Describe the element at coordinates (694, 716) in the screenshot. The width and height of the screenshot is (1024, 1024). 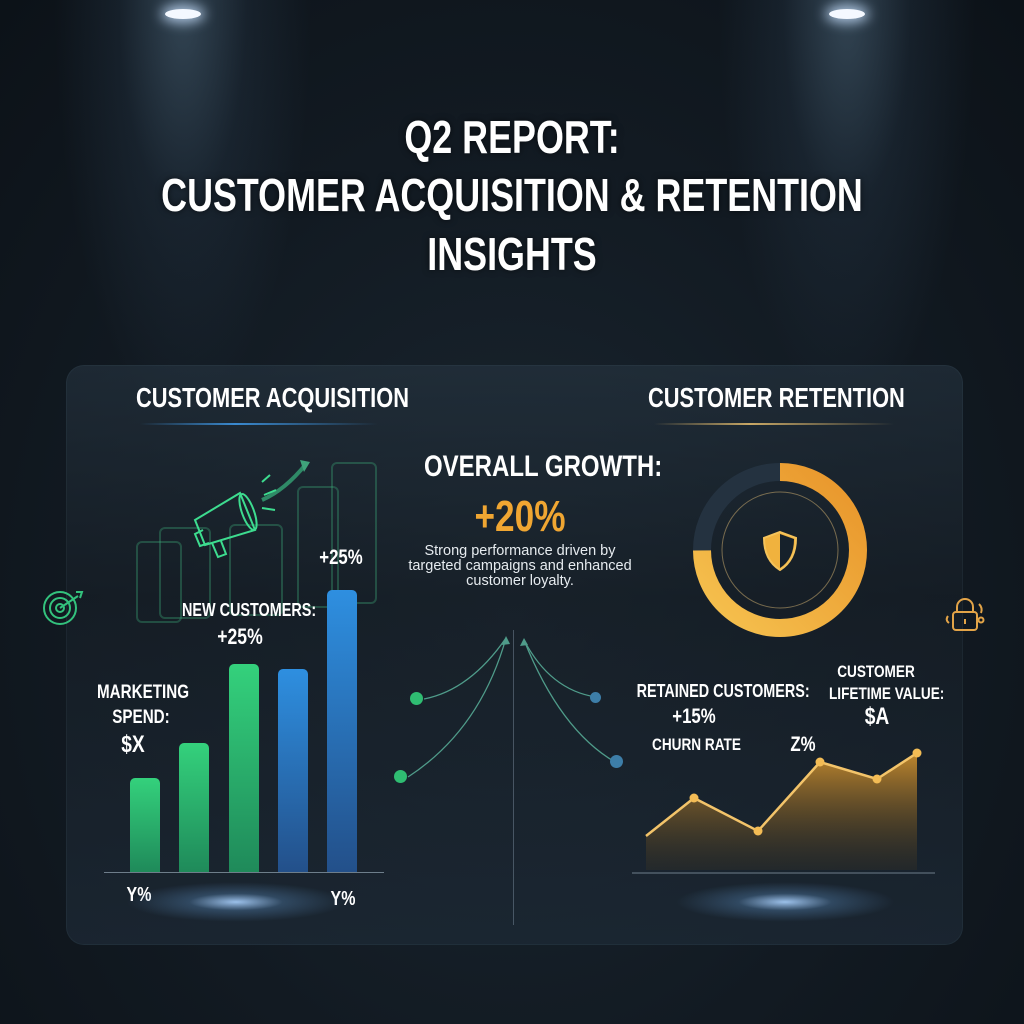
I see `retained-customers-value: +15%` at that location.